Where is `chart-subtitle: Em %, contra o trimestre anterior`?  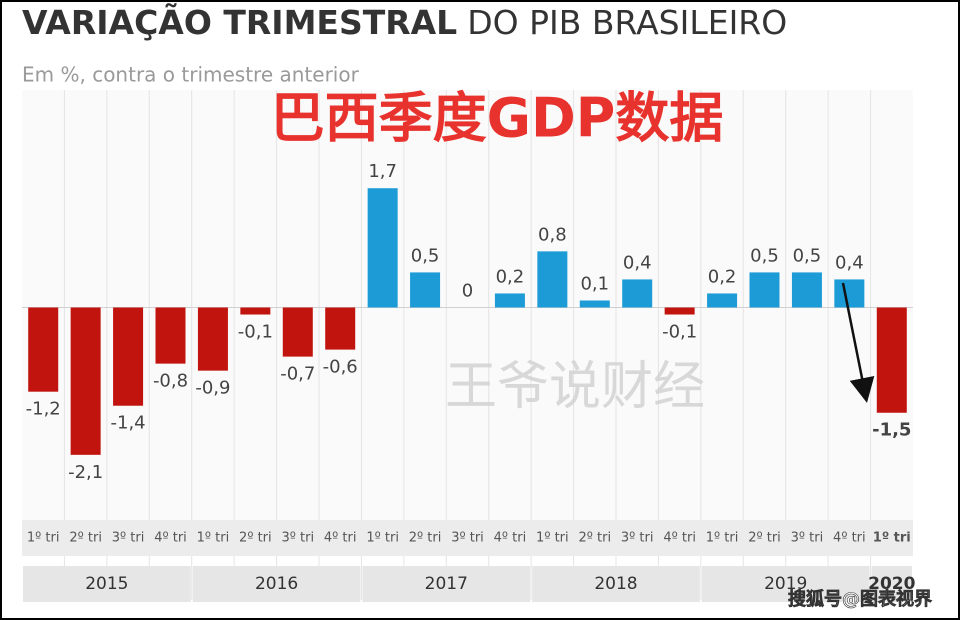
chart-subtitle: Em %, contra o trimestre anterior is located at coordinates (191, 75).